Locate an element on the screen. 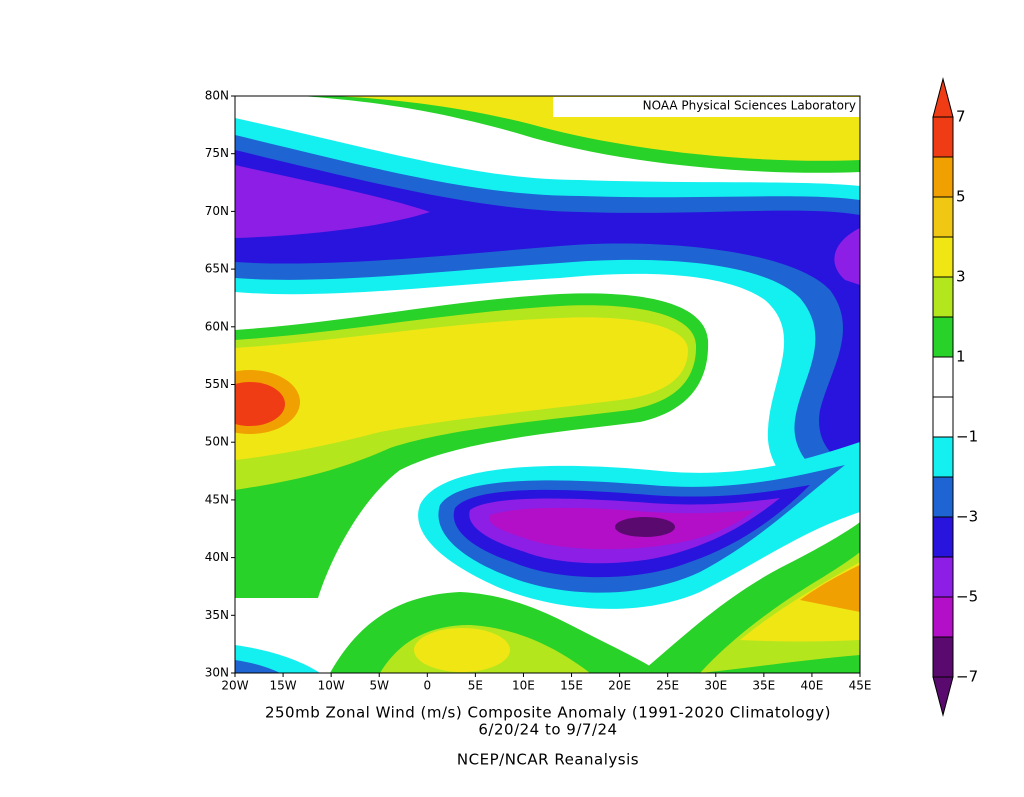 This screenshot has width=1024, height=797. lat-tick-label: 55N is located at coordinates (217, 384).